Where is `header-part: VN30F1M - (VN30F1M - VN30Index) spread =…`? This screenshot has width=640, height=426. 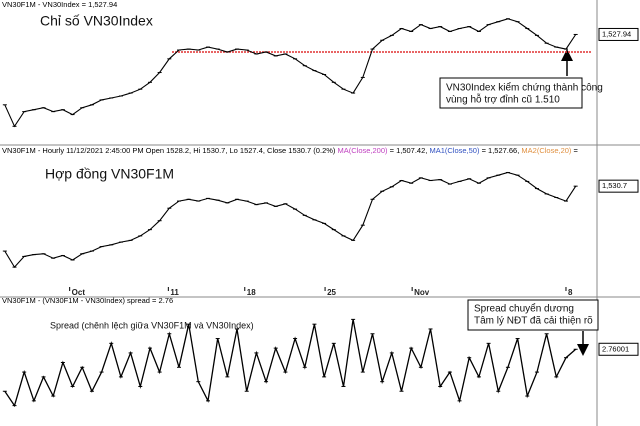 header-part: VN30F1M - (VN30F1M - VN30Index) spread =… is located at coordinates (87, 300).